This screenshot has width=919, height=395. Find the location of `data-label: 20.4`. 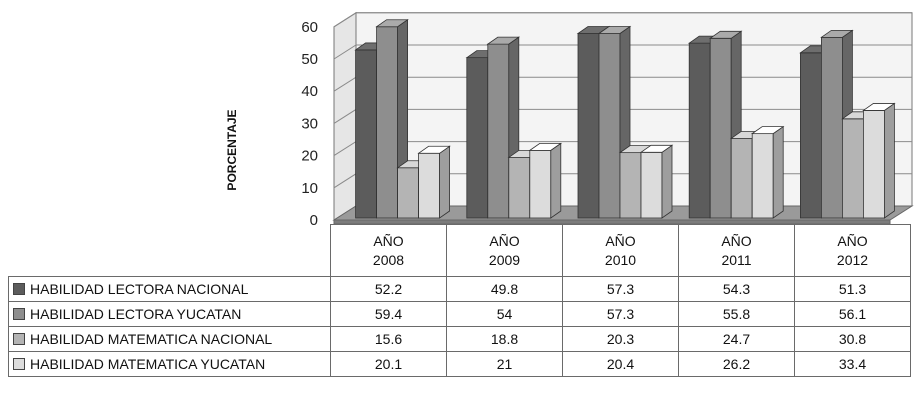

data-label: 20.4 is located at coordinates (620, 364).